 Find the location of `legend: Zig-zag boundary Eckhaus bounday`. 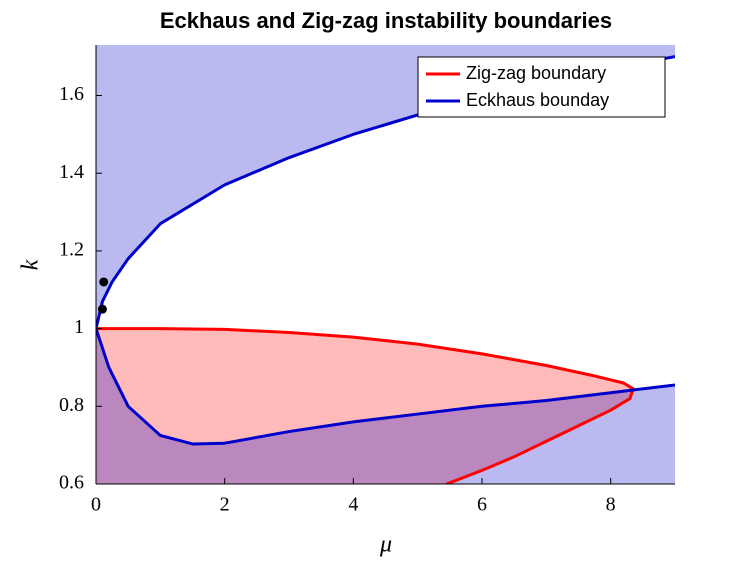

legend: Zig-zag boundary Eckhaus bounday is located at coordinates (541, 87).